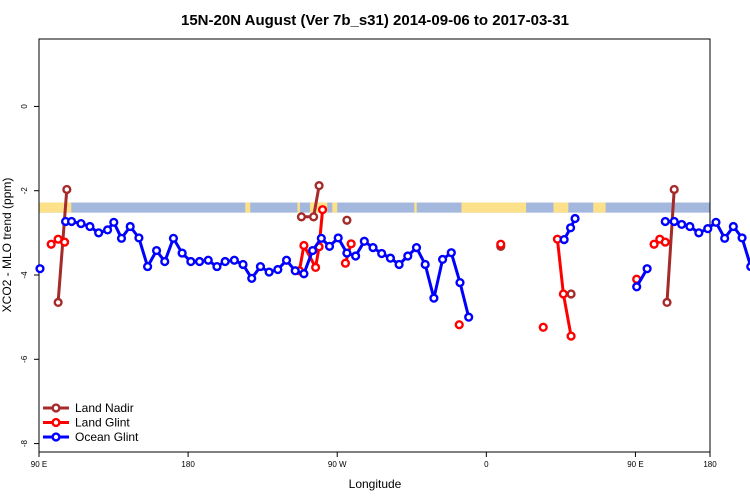  I want to click on legend-item: Ocean Glint, so click(91, 437).